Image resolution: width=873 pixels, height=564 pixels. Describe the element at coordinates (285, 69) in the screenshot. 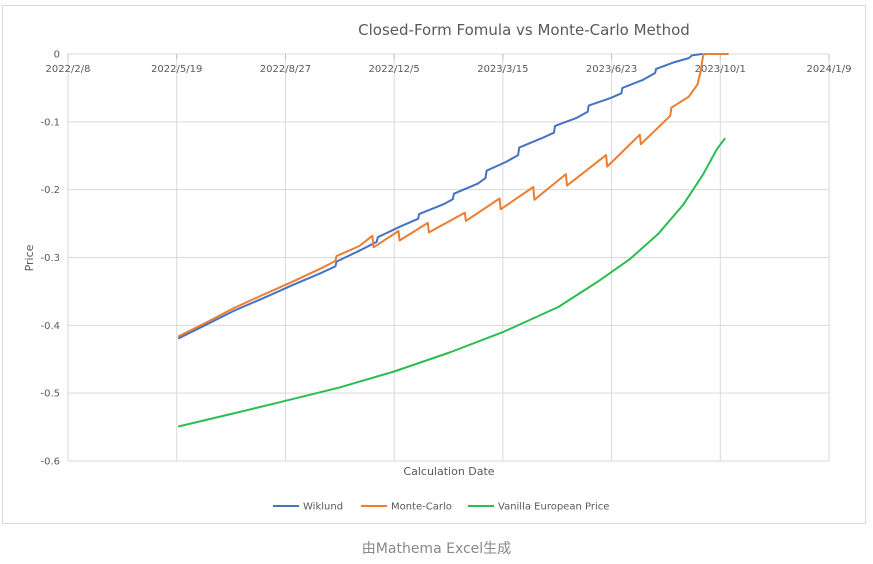

I see `x-tick-label: 2022/8/27` at that location.